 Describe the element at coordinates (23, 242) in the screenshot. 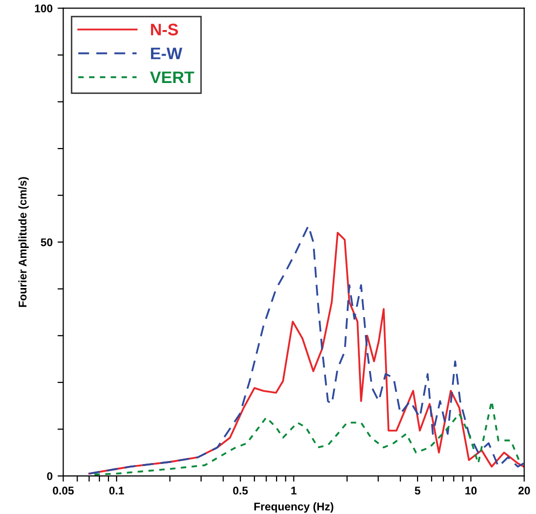

I see `y-axis-title: Fourier Amplitude (cm/s)` at that location.